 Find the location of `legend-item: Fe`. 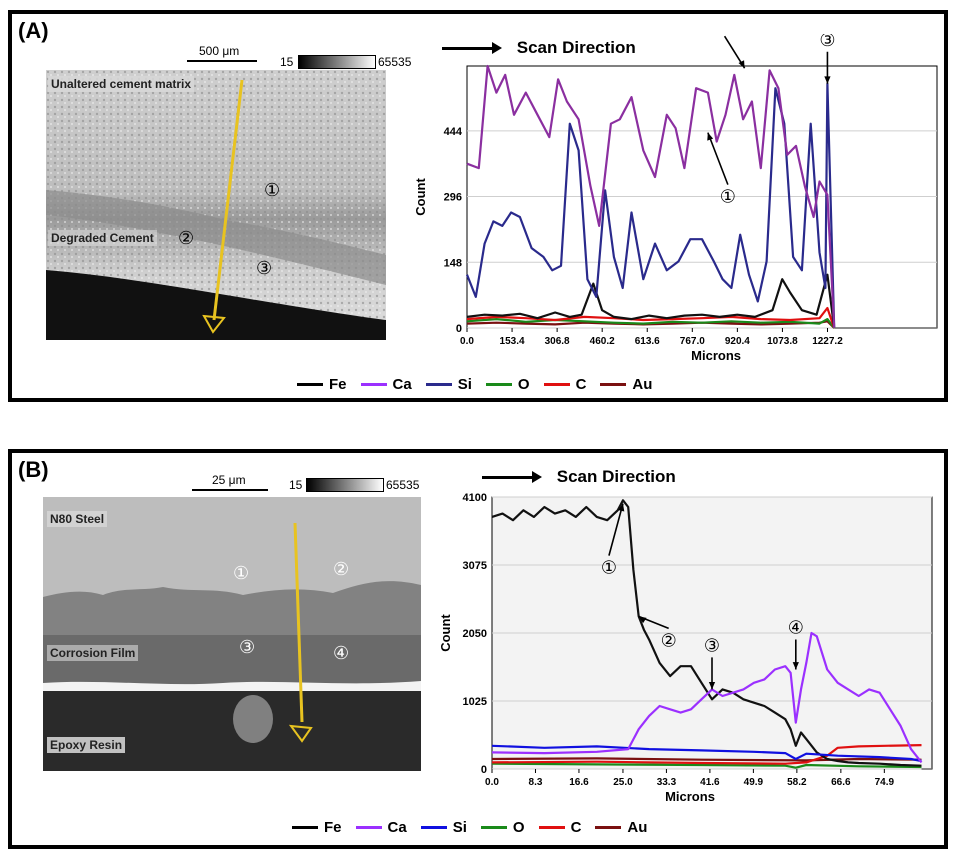

legend-item: Fe is located at coordinates (317, 827).